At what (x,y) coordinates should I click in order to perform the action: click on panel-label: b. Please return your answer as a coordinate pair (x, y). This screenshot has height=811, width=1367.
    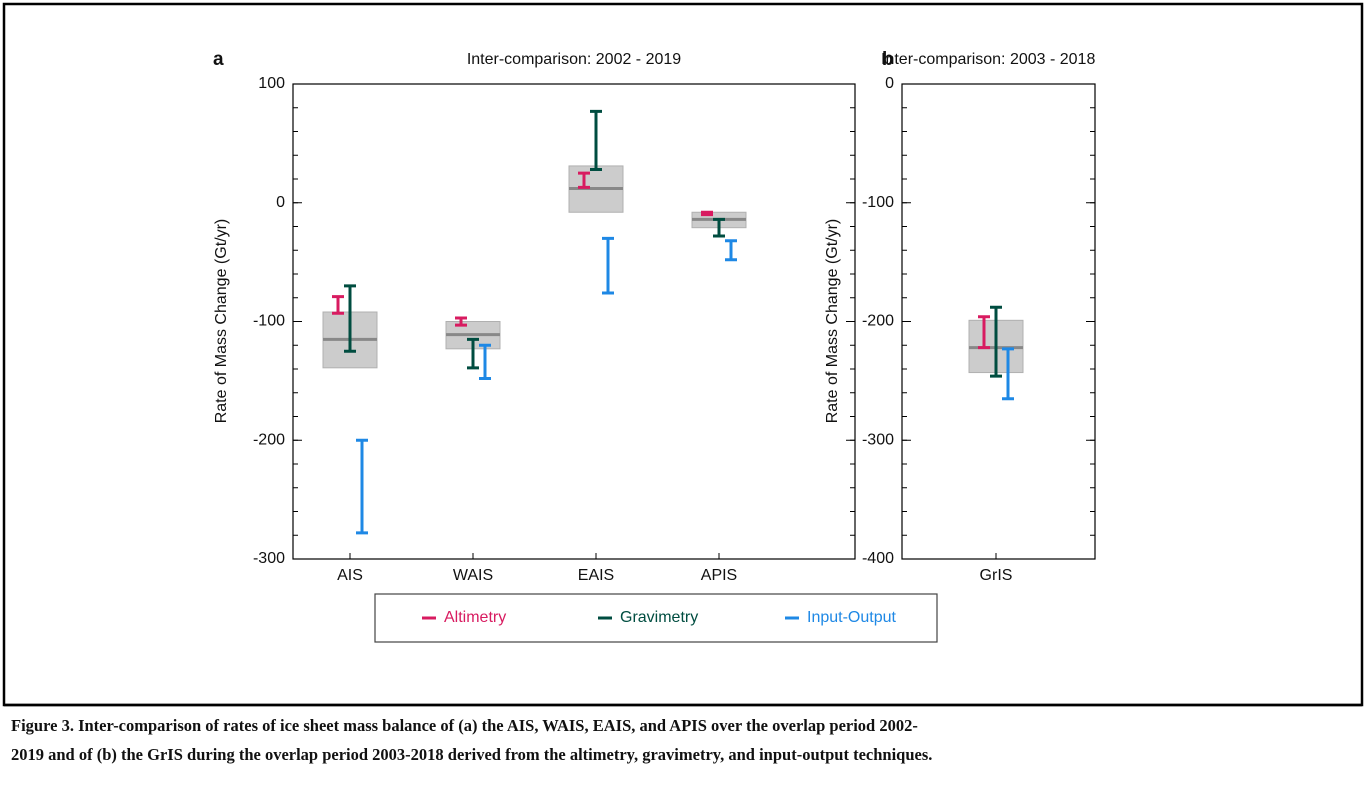
    Looking at the image, I should click on (888, 59).